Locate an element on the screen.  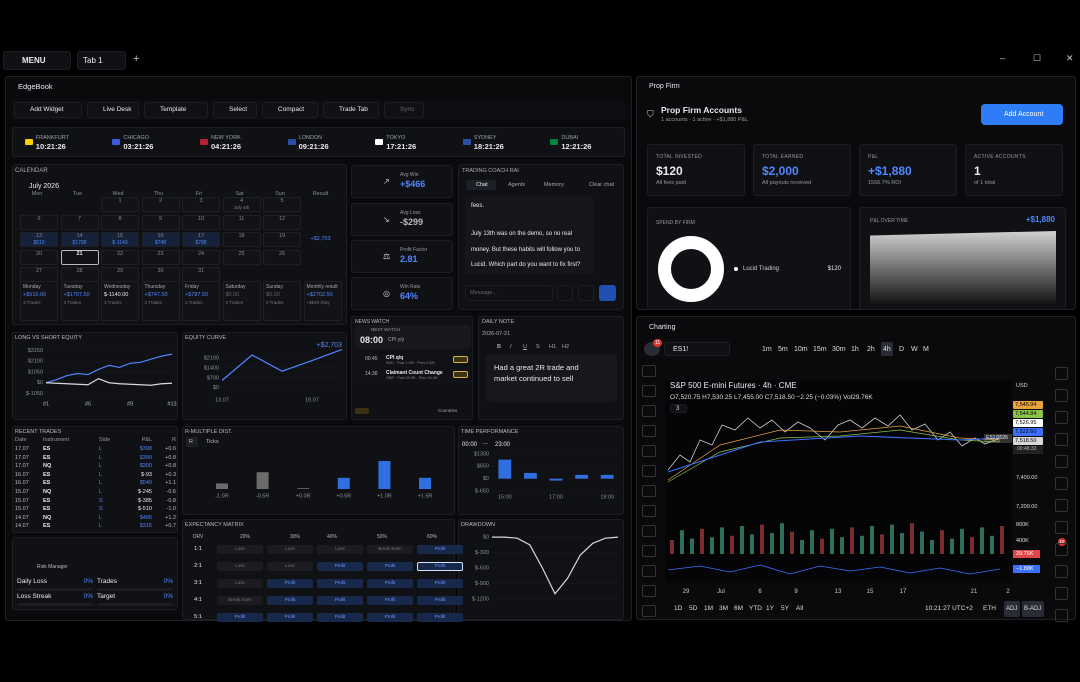
filter-dropdown: Countries is located at coordinates (448, 410).